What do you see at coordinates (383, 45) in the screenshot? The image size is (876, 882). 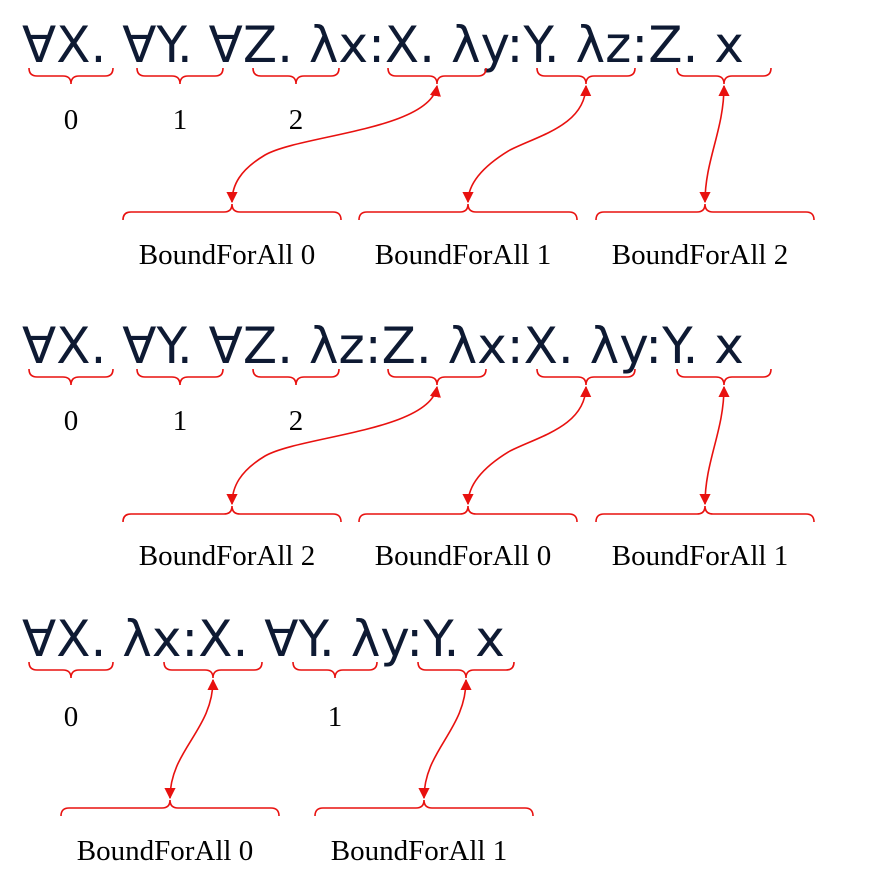 I see `row-1-expression: ∀X. ∀Y. ∀Z. λx:X. λy:Y. λz:Z. x` at bounding box center [383, 45].